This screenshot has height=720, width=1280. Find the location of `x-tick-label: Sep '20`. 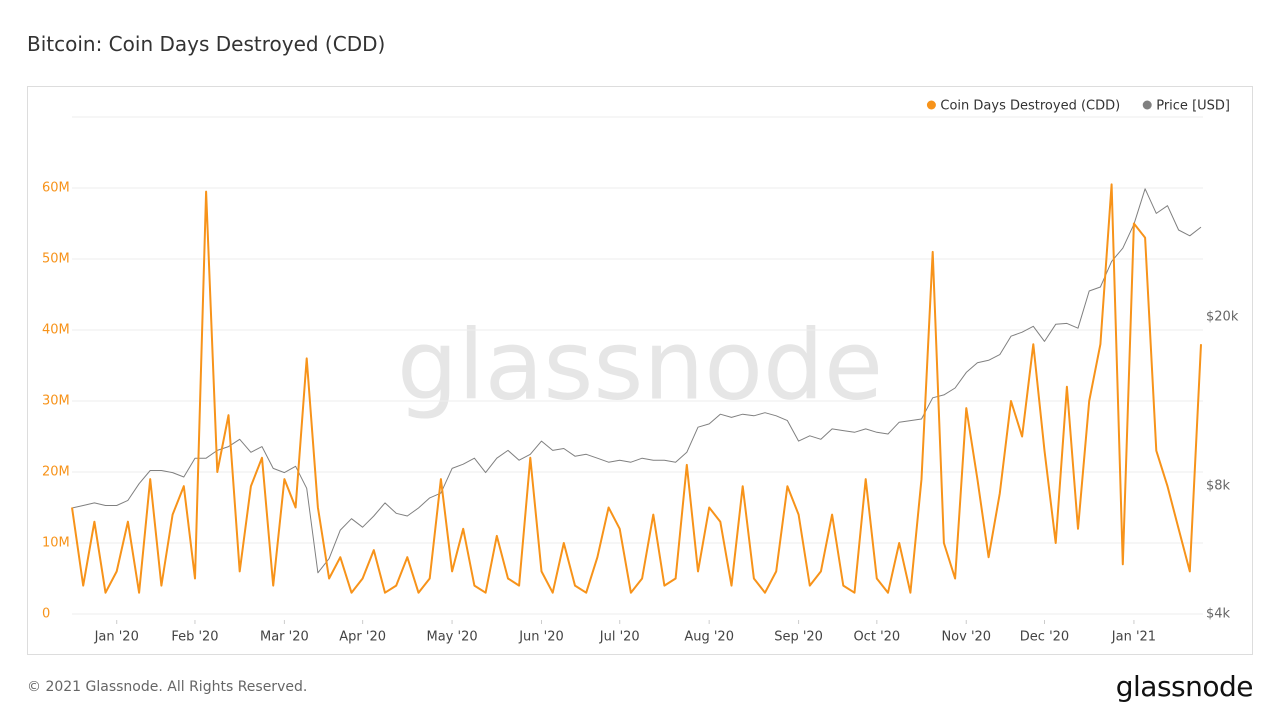

x-tick-label: Sep '20 is located at coordinates (798, 637).